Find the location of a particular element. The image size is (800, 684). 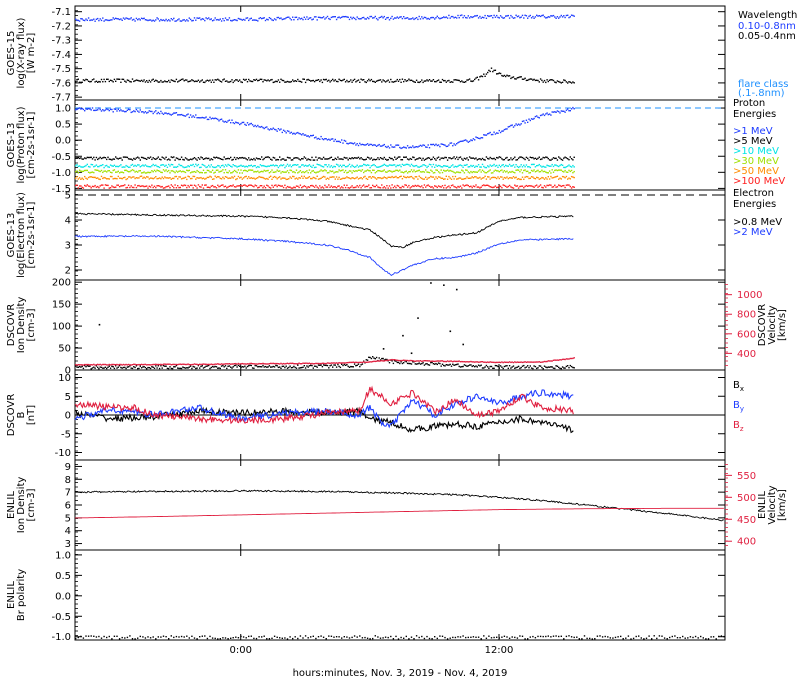

y-tick-label: -7.1 is located at coordinates (61, 12).